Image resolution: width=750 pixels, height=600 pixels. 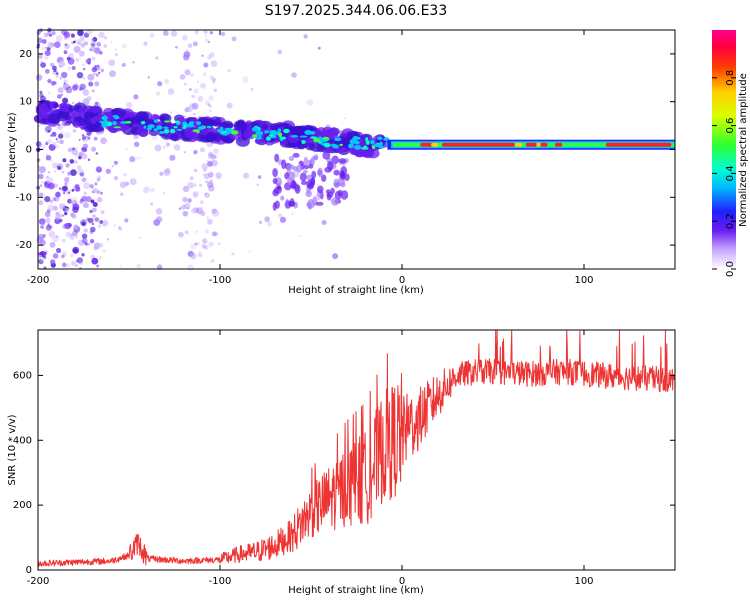 What do you see at coordinates (356, 290) in the screenshot?
I see `spectrogram-x-axis-label: Height of straight line (km)` at bounding box center [356, 290].